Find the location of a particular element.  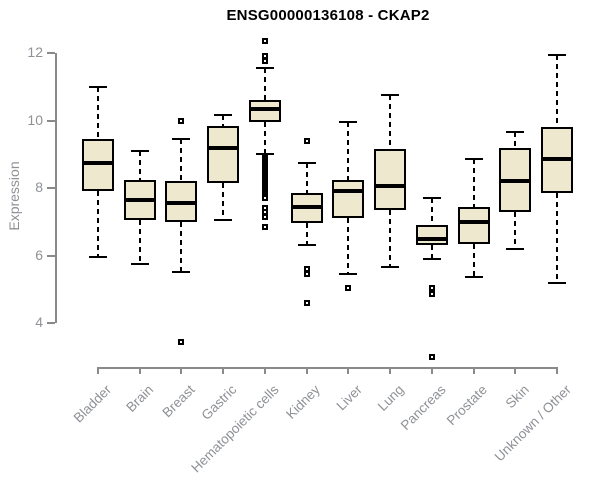

x-tick-label: Unknown / Other is located at coordinates (532, 423).